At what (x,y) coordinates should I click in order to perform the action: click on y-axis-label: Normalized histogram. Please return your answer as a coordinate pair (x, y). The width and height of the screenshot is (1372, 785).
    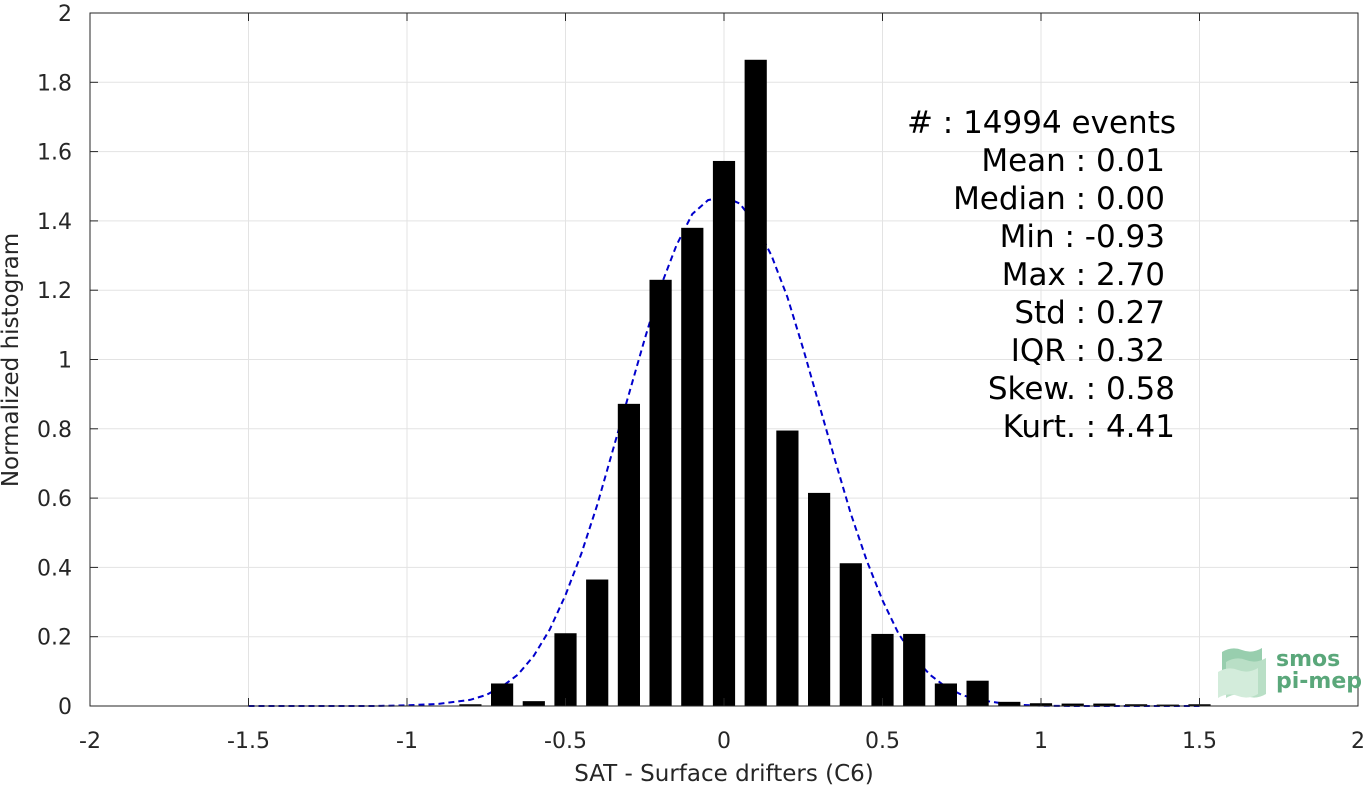
    Looking at the image, I should click on (12, 360).